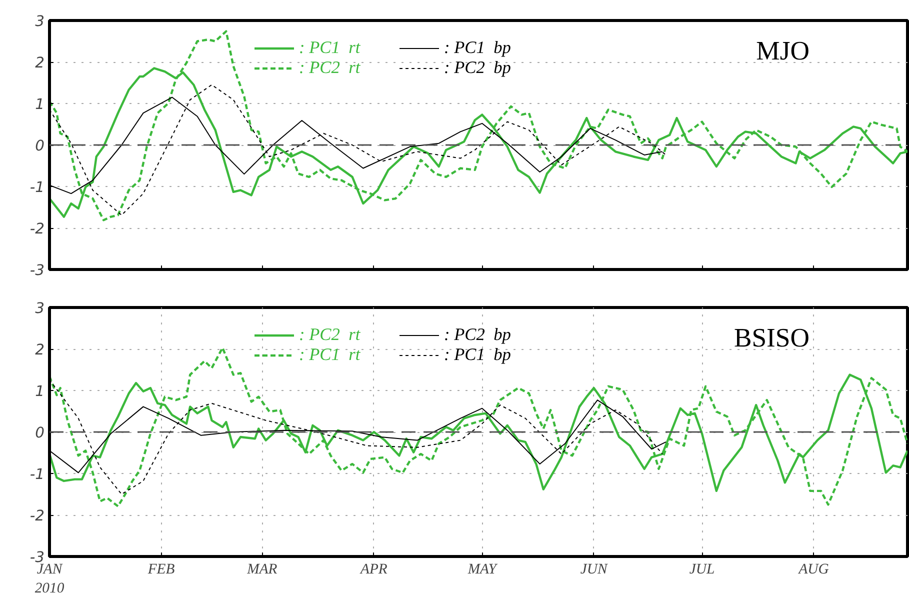 The width and height of the screenshot is (909, 603). What do you see at coordinates (160, 570) in the screenshot?
I see `x-tick-label: FEB` at bounding box center [160, 570].